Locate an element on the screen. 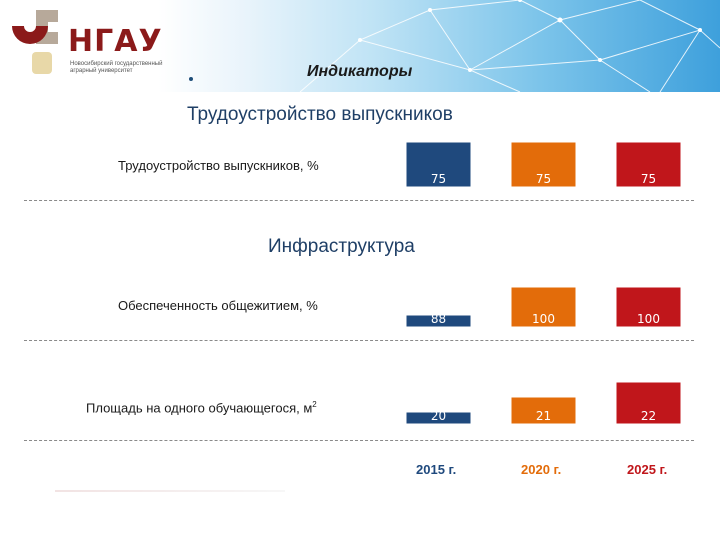 The width and height of the screenshot is (720, 540). network-decoration is located at coordinates (509, 46).